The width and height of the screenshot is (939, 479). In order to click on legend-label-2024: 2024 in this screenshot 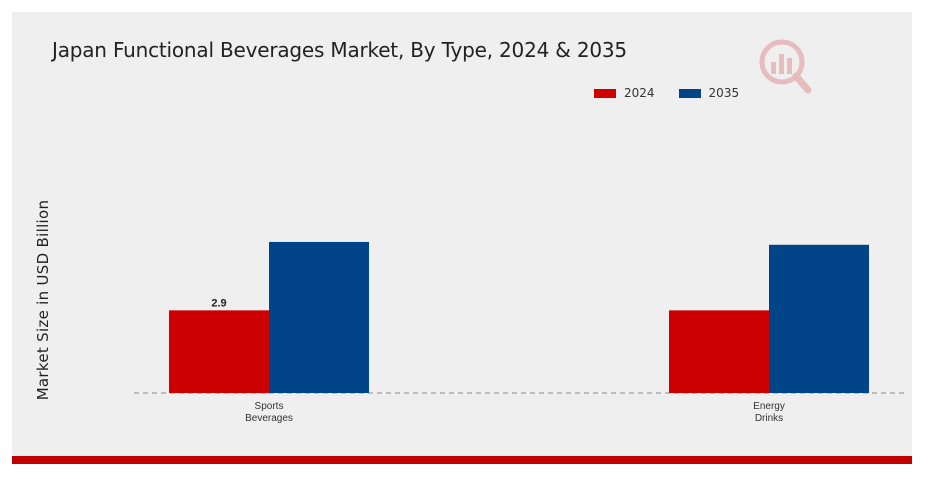, I will do `click(639, 93)`.